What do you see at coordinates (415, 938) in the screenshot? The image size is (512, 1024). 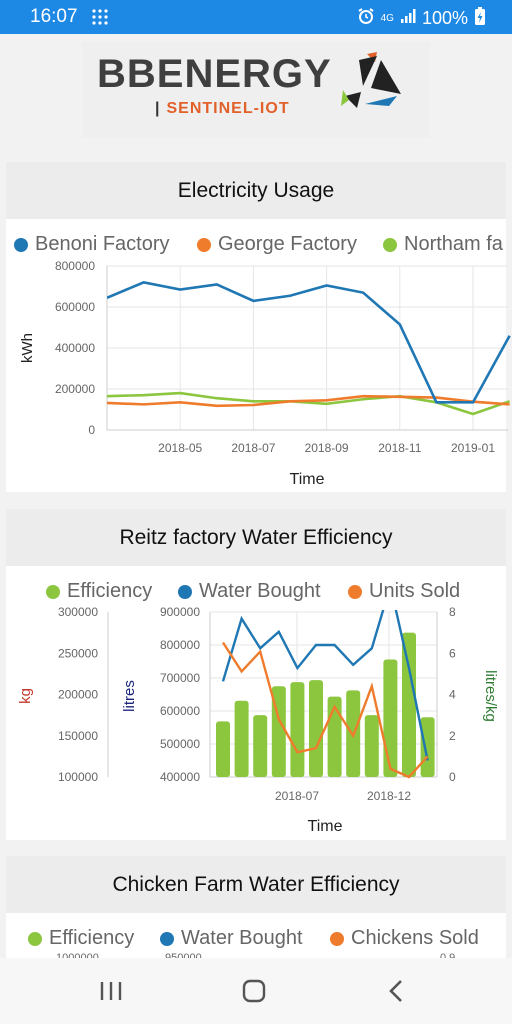 I see `legend-label: Chickens Sold` at bounding box center [415, 938].